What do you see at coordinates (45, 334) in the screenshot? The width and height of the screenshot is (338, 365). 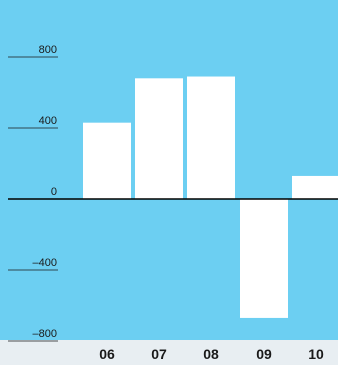 I see `y-tick-label: –800` at bounding box center [45, 334].